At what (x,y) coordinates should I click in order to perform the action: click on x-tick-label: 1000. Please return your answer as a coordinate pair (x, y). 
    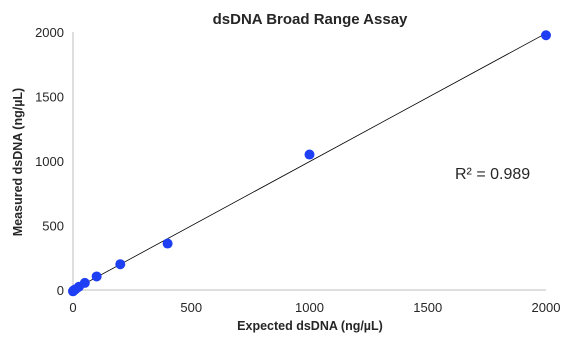
    Looking at the image, I should click on (309, 307).